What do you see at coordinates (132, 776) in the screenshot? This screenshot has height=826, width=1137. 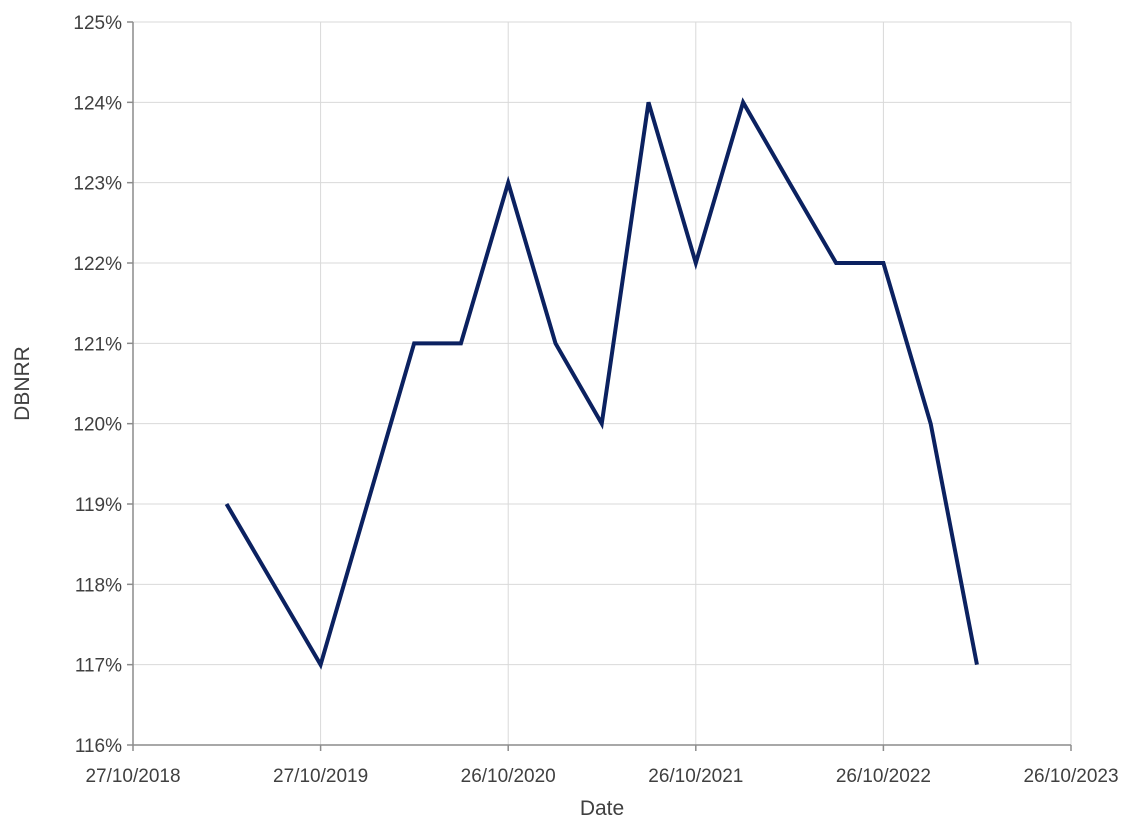 I see `x-tick-label: 27/10/2018` at bounding box center [132, 776].